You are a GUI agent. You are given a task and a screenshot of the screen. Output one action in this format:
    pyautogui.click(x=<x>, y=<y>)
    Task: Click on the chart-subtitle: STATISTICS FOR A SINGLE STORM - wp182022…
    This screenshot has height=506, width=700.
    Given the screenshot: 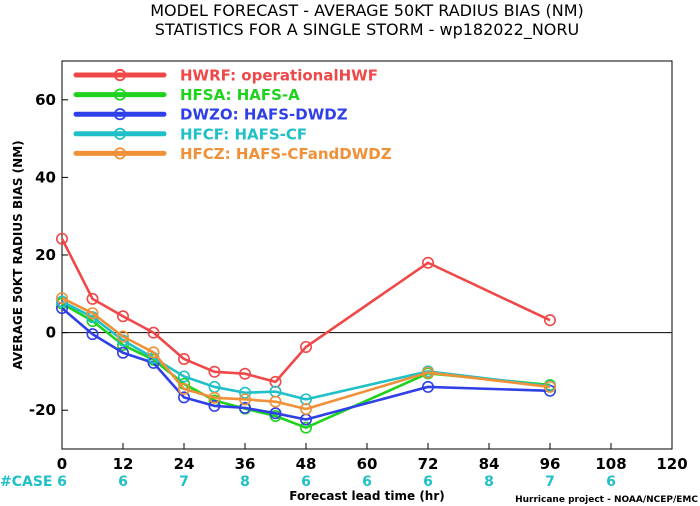 What is the action you would take?
    pyautogui.click(x=367, y=30)
    